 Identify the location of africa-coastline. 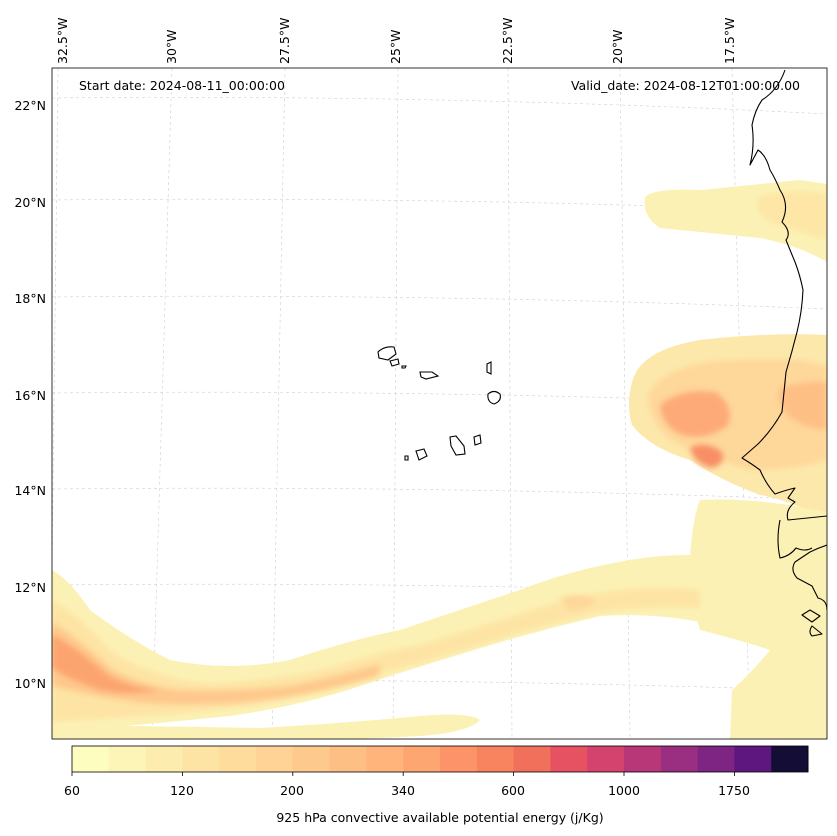
(784, 353).